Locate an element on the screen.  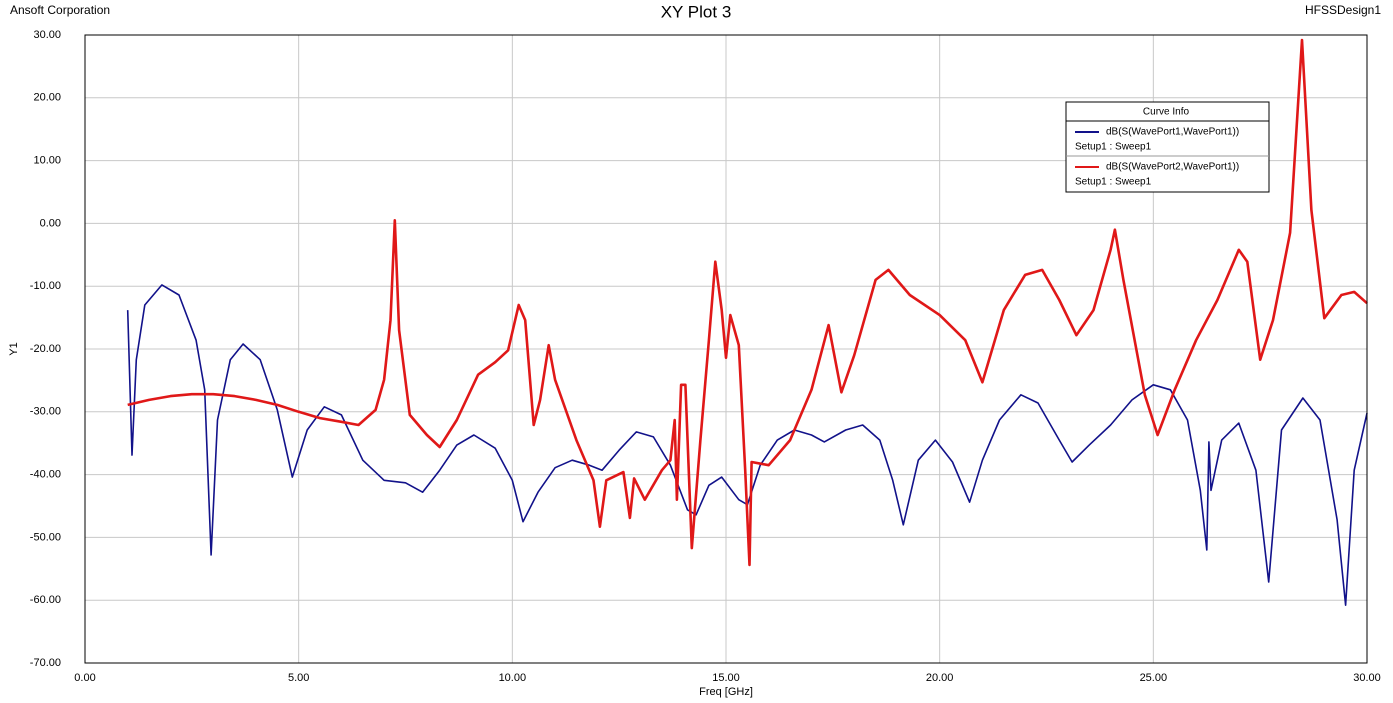
y-tick-label: 20.00 is located at coordinates (47, 98).